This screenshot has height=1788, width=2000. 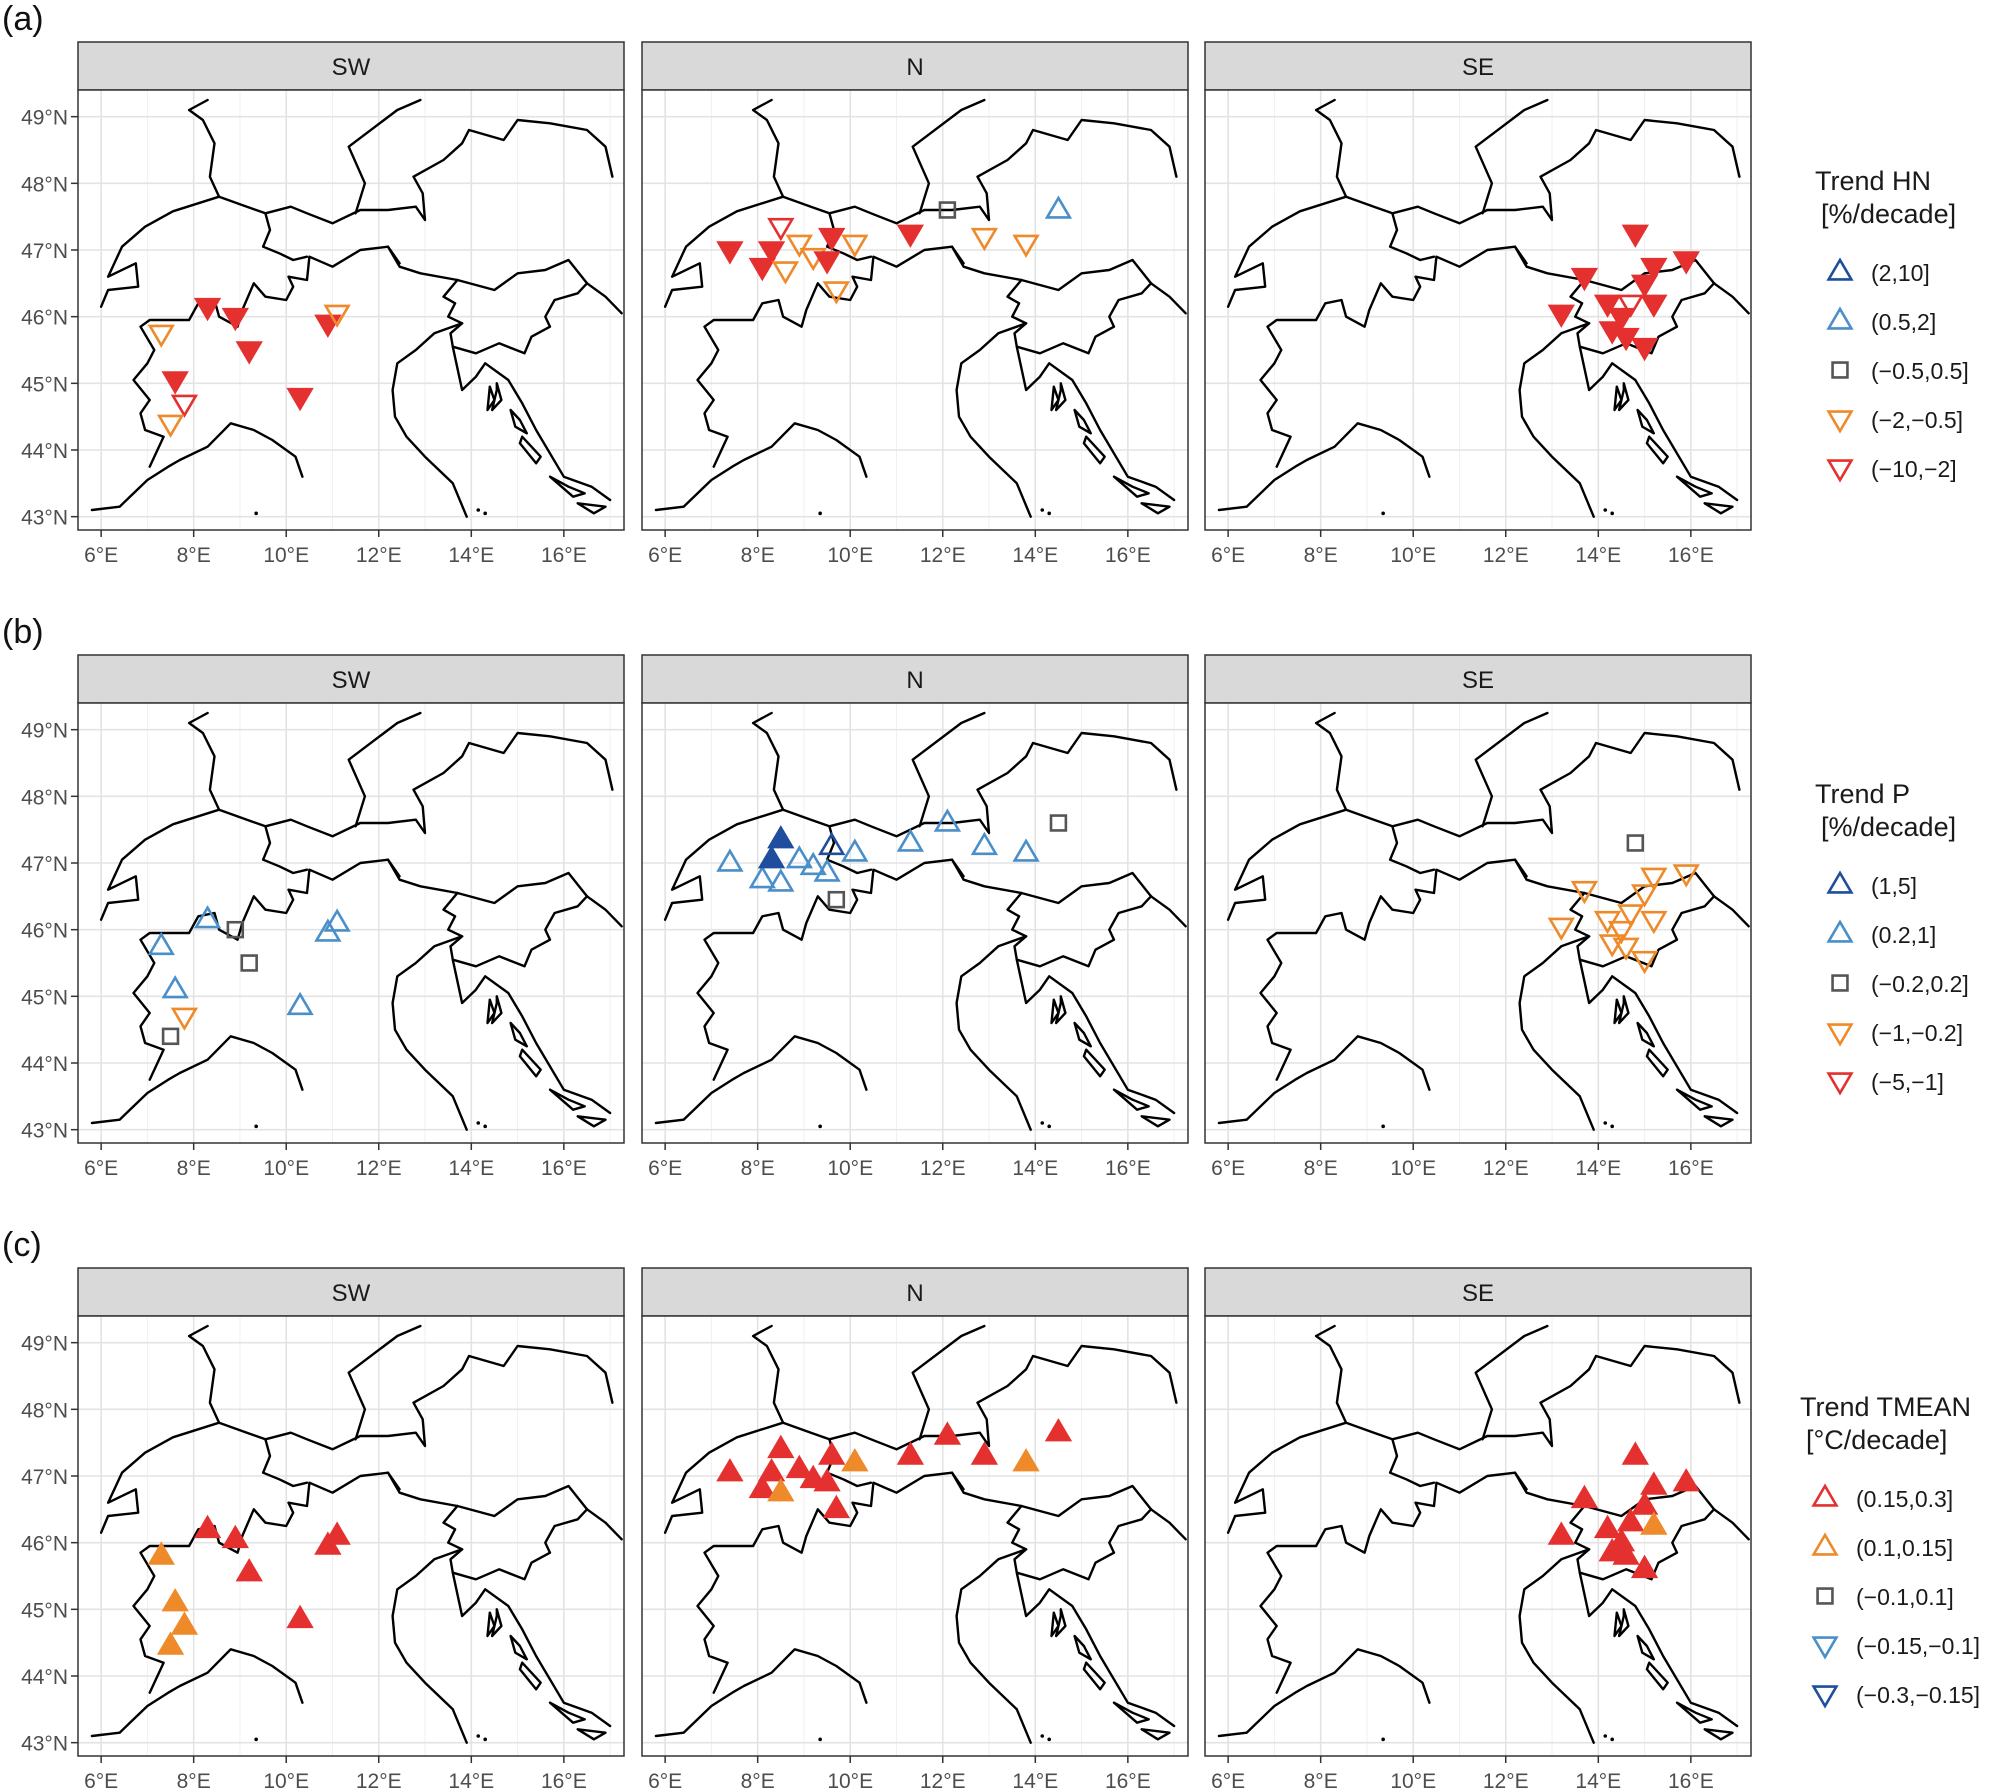 I want to click on y-tick-label: 44°N, so click(x=44, y=1064).